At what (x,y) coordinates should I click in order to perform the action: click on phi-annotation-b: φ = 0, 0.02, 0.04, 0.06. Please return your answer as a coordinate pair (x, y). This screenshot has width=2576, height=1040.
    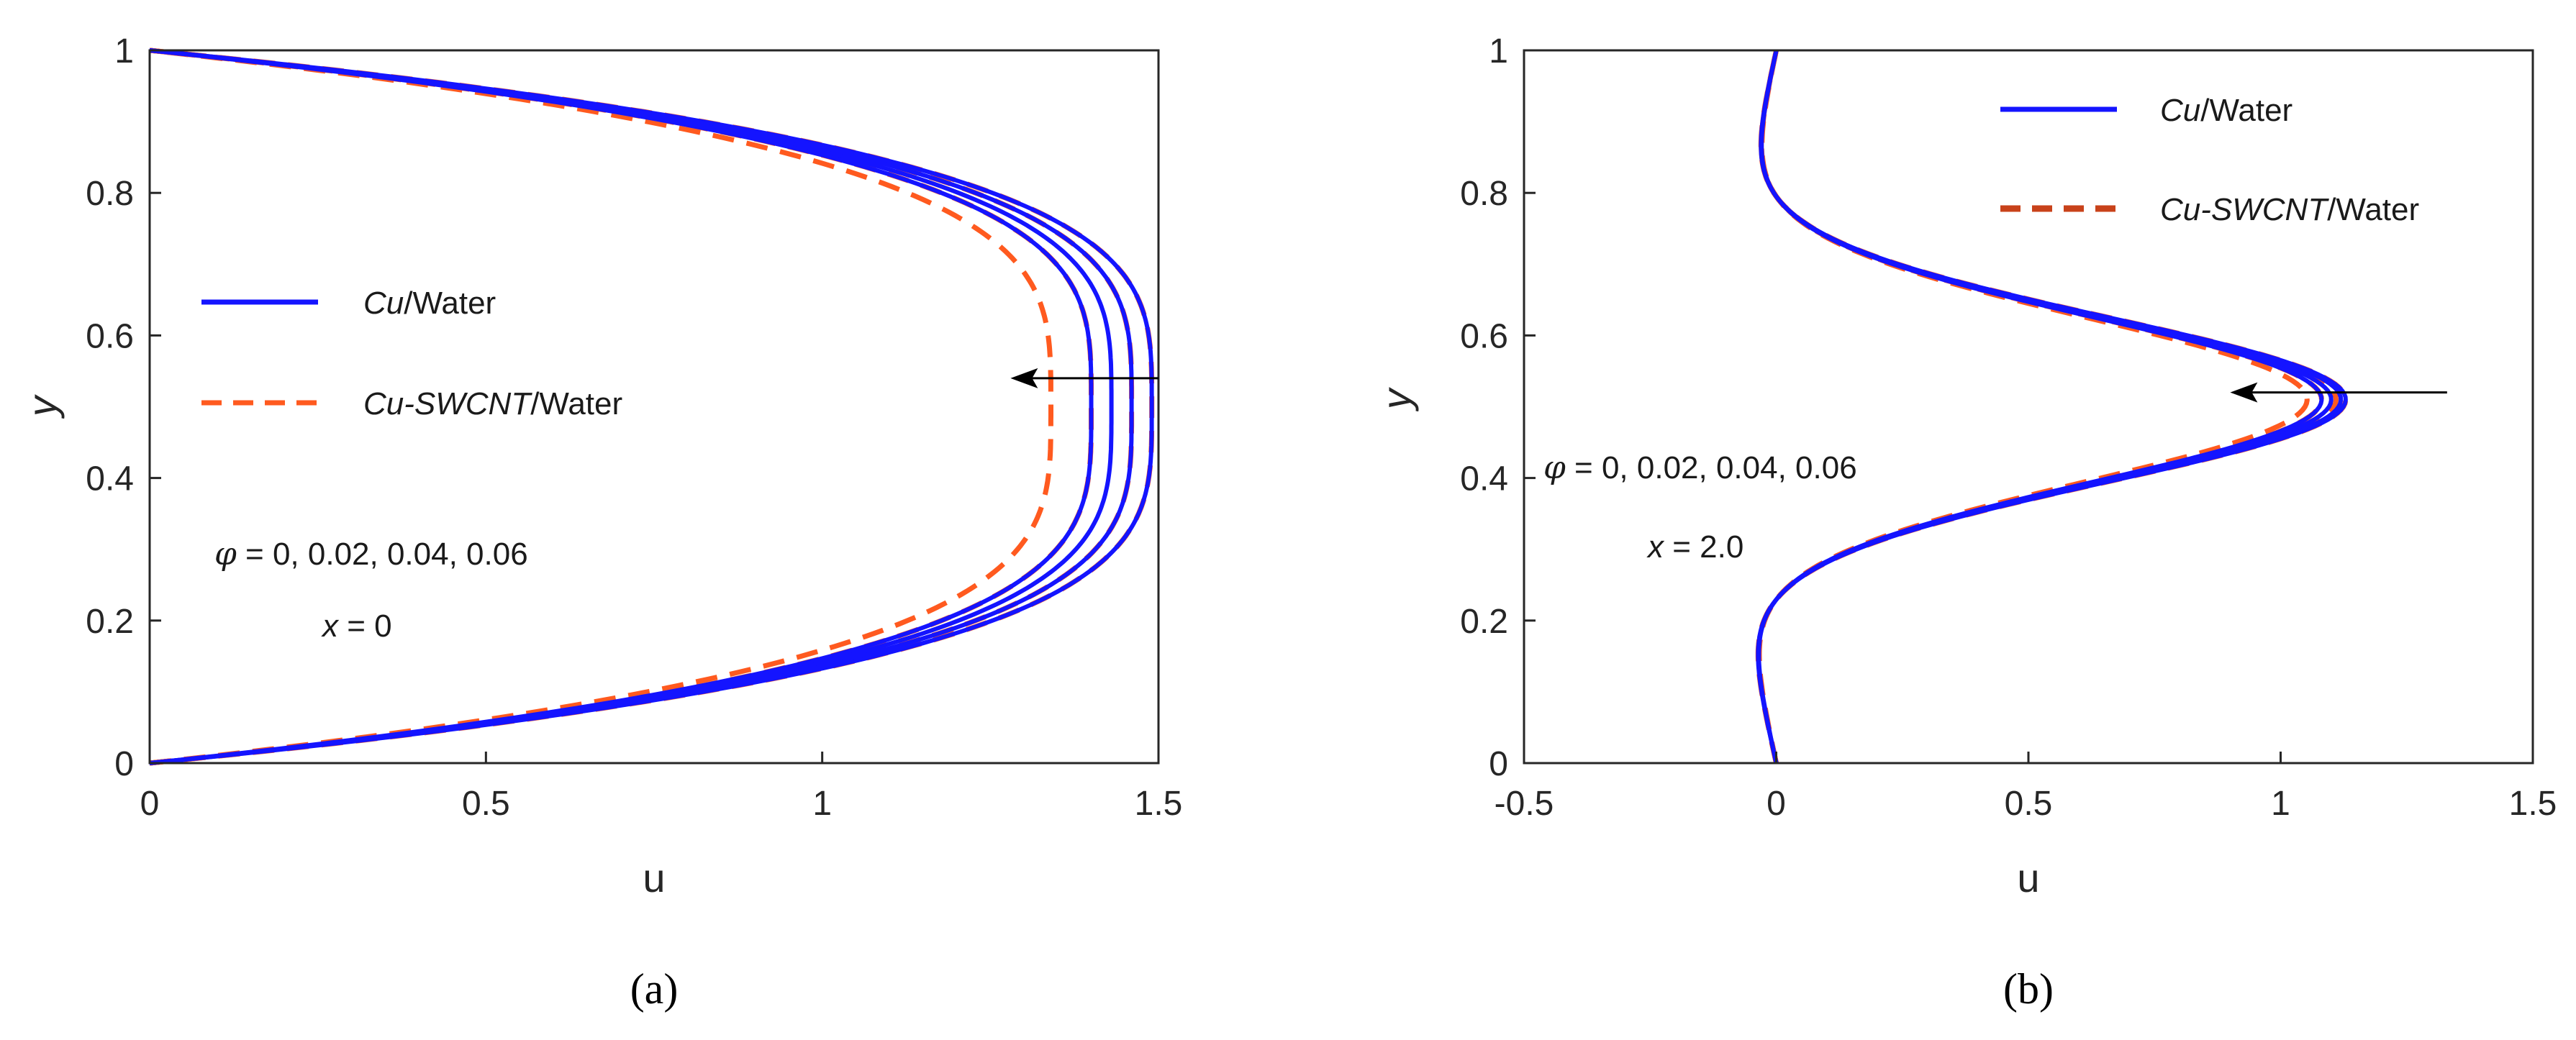
    Looking at the image, I should click on (1700, 468).